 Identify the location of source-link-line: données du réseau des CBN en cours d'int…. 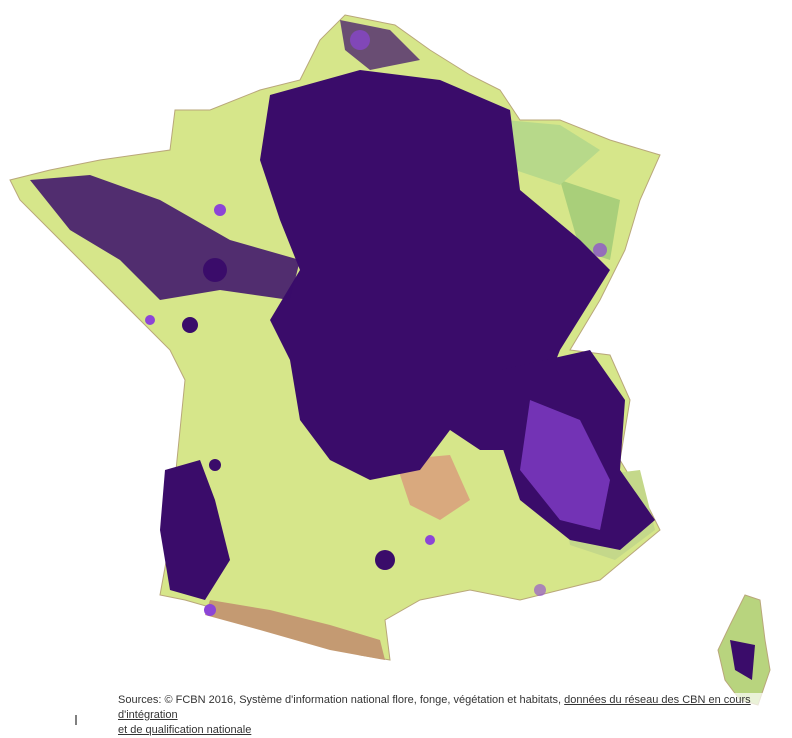
(434, 707).